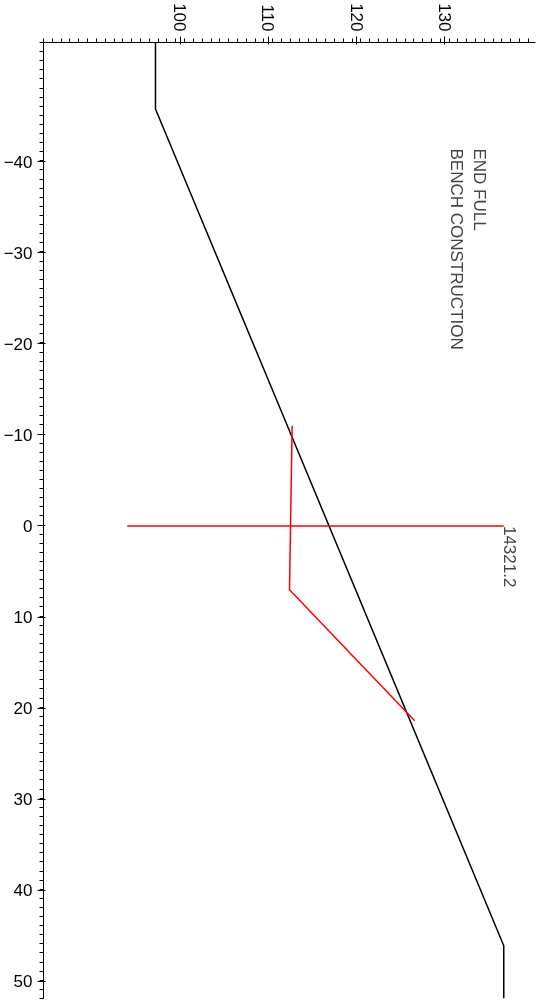  I want to click on y-tick-label: −30, so click(18, 253).